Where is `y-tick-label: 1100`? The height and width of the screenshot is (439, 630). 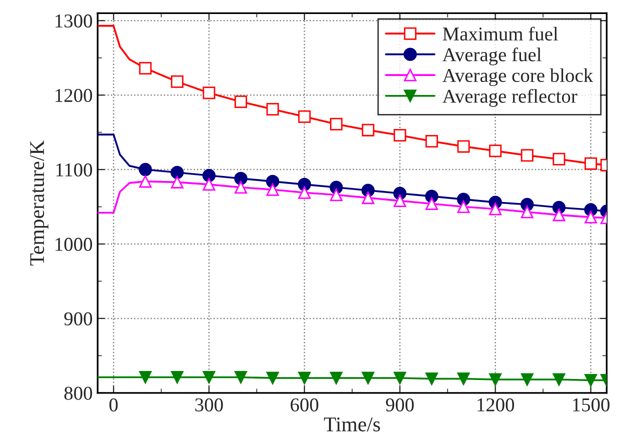 y-tick-label: 1100 is located at coordinates (74, 169).